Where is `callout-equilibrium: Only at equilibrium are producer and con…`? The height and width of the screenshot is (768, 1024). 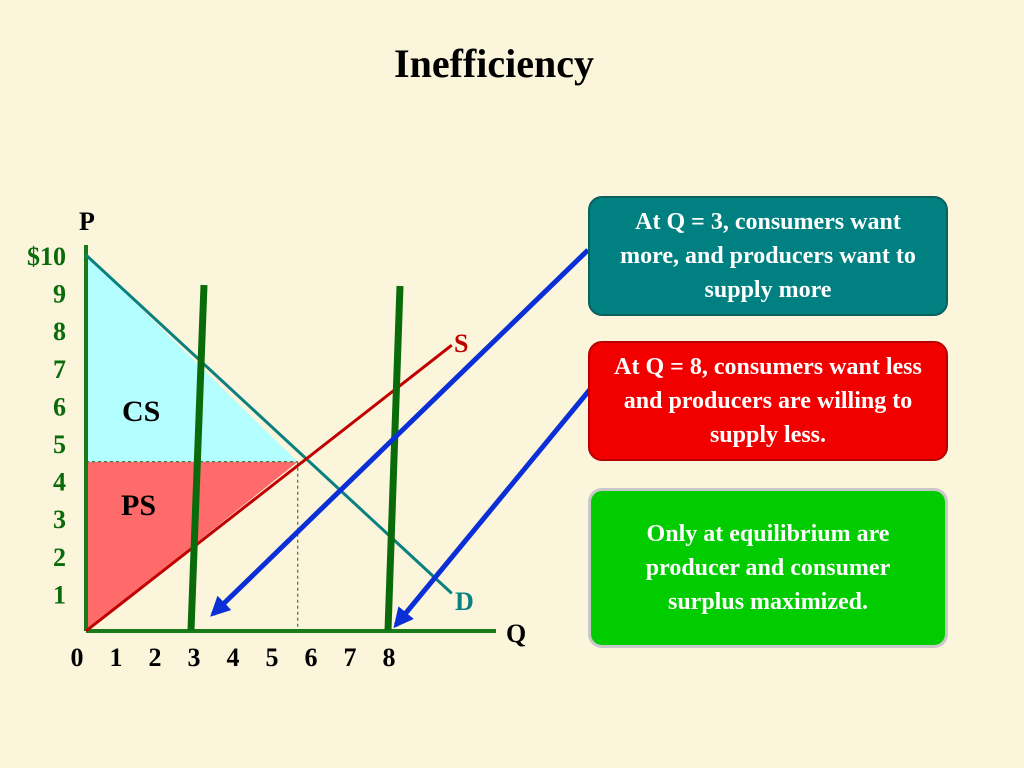
callout-equilibrium: Only at equilibrium are producer and con… is located at coordinates (768, 568).